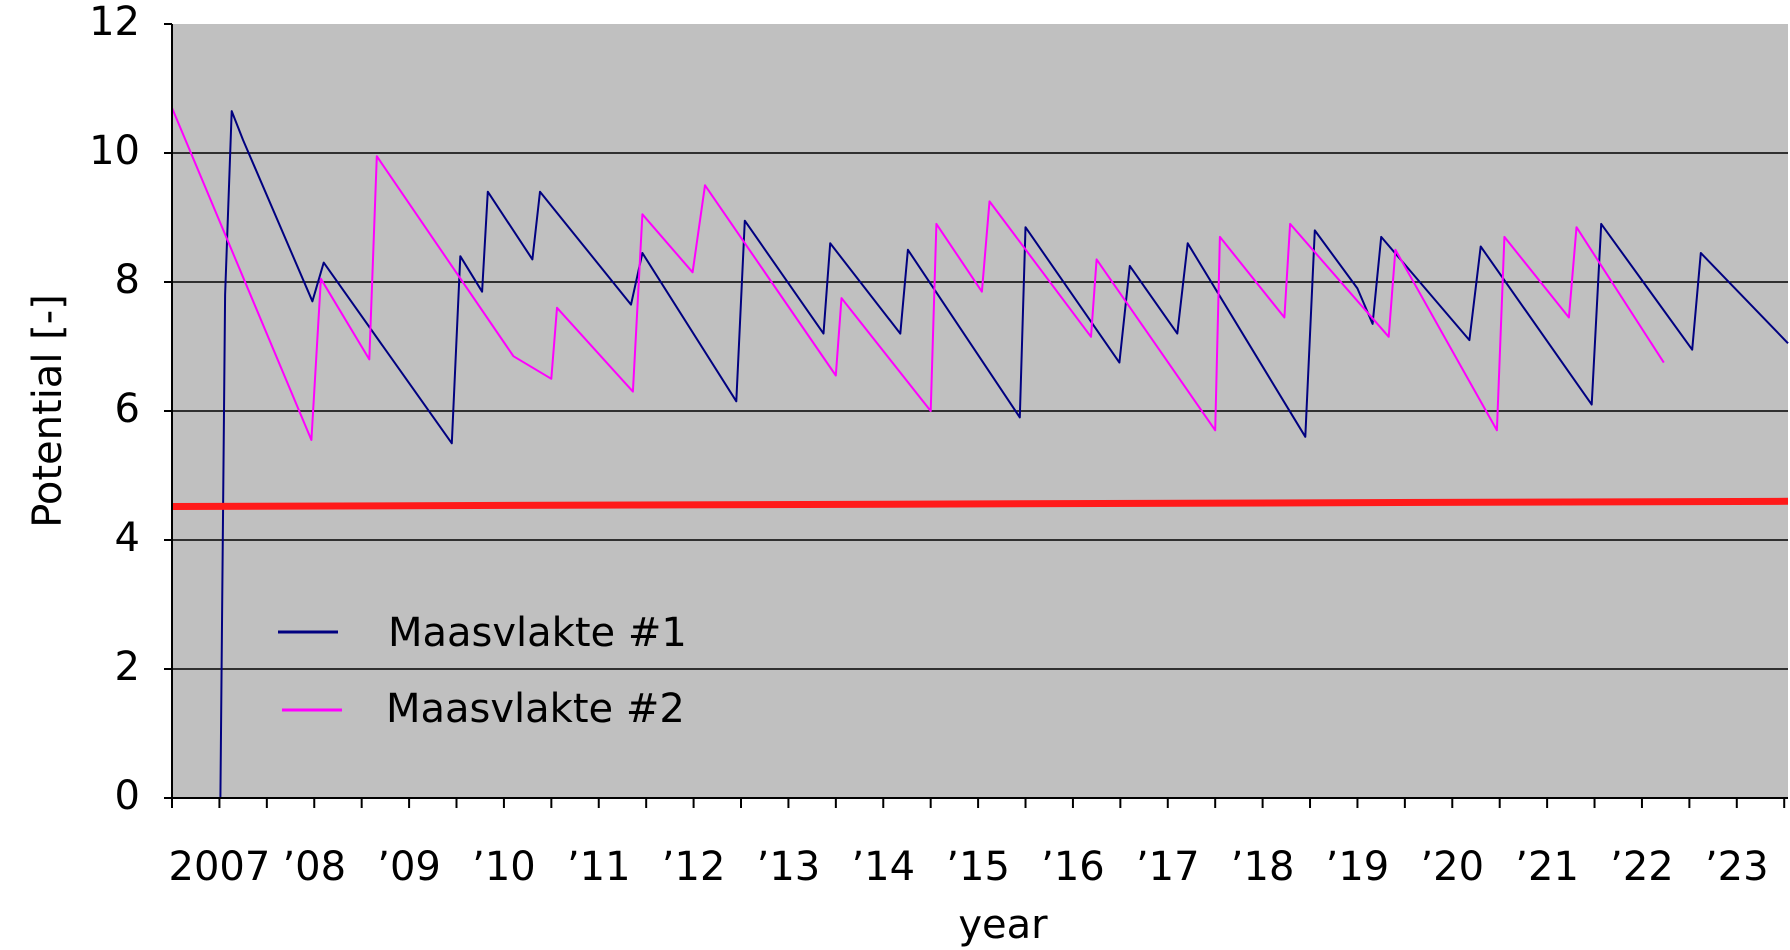 Image resolution: width=1790 pixels, height=950 pixels. Describe the element at coordinates (980, 503) in the screenshot. I see `threshold-line` at that location.